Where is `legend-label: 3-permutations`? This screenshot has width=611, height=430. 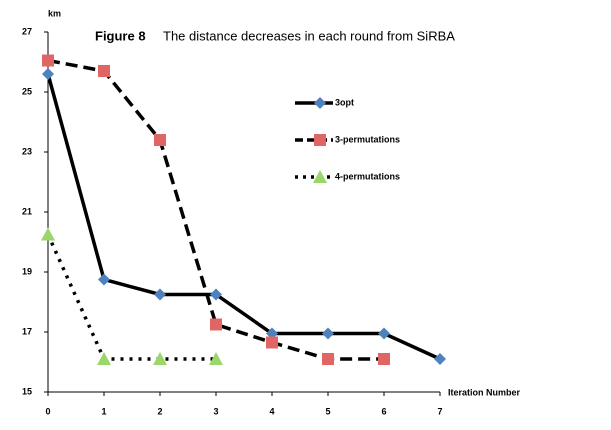 legend-label: 3-permutations is located at coordinates (367, 139).